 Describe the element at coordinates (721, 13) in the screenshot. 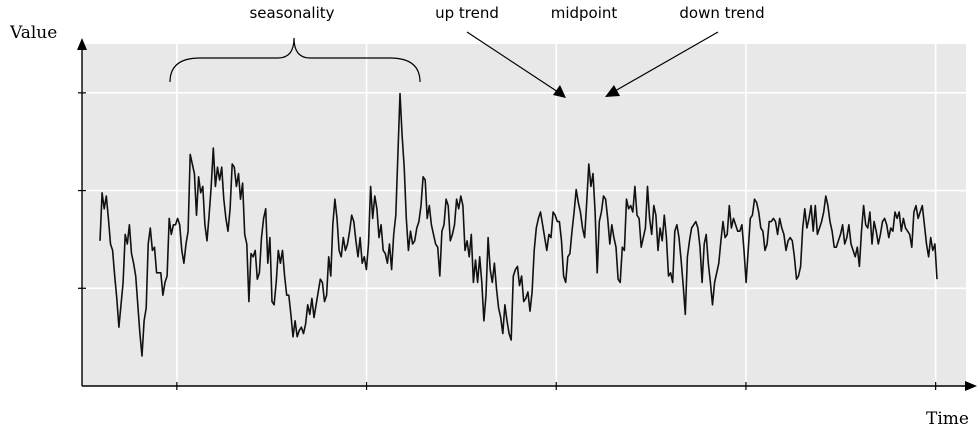

I see `annotation-down-trend: down trend` at that location.